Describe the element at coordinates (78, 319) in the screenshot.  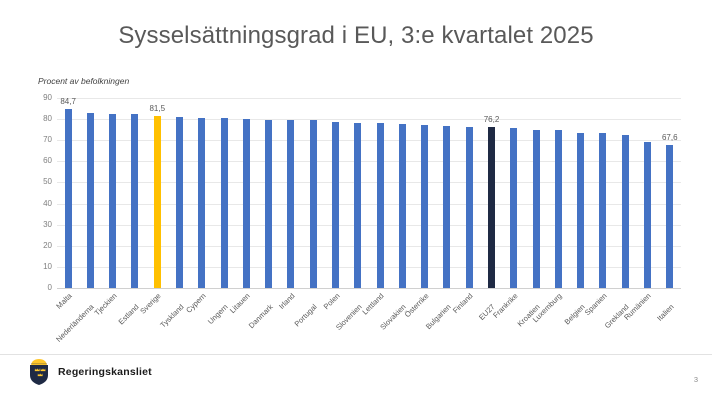
I see `x-axis-tick: Nederländerna` at that location.